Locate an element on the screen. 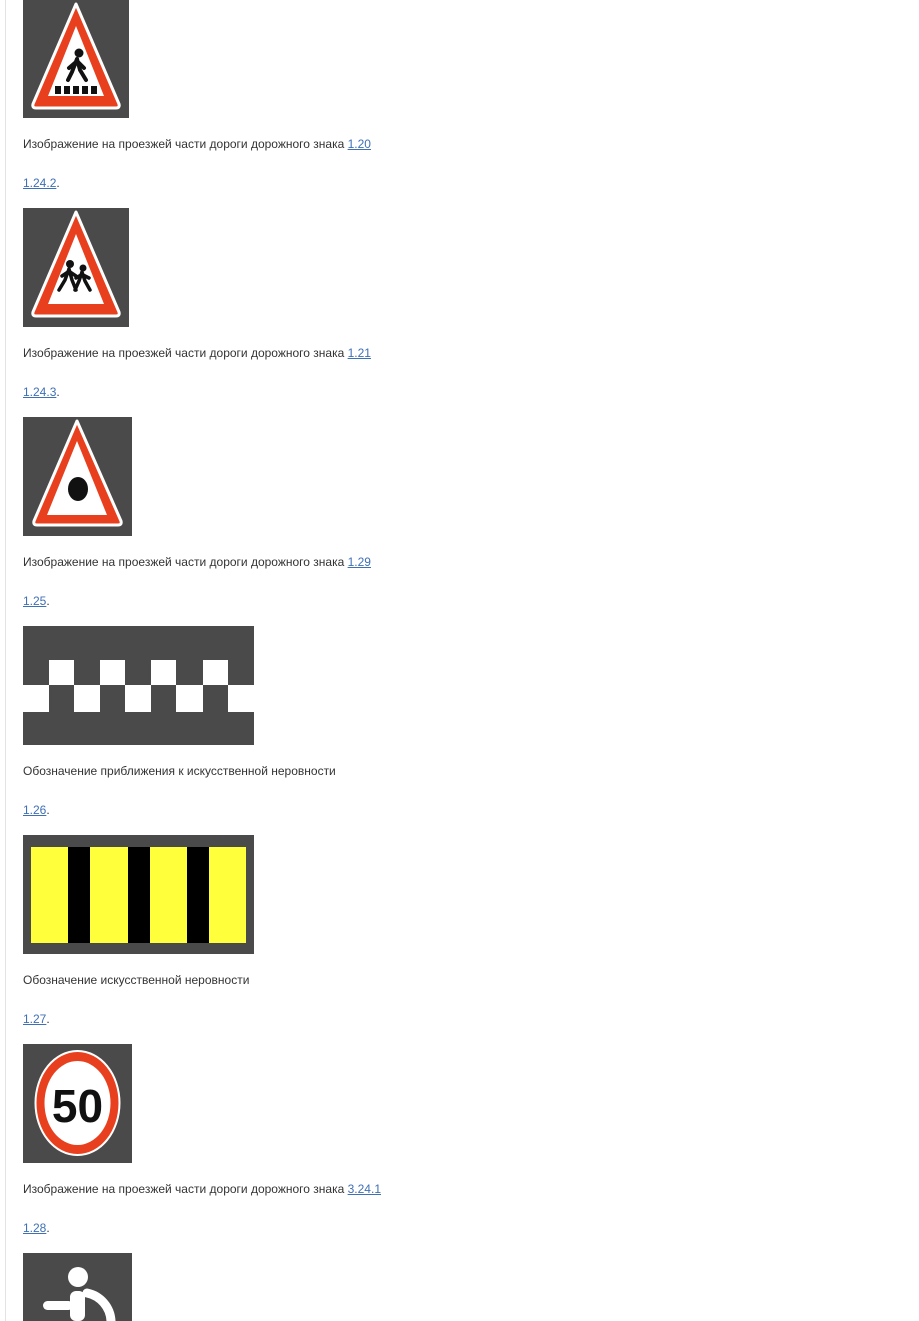 The image size is (919, 1321). section-number: 1.25. is located at coordinates (36, 601).